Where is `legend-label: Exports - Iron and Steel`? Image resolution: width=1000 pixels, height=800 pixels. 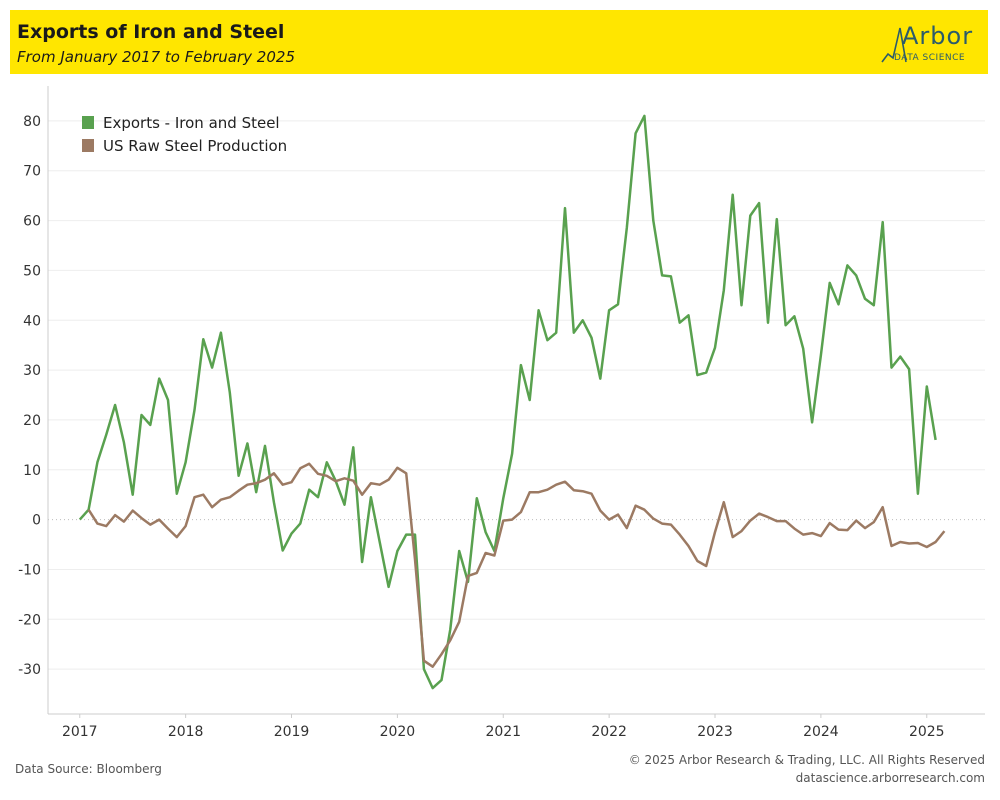 legend-label: Exports - Iron and Steel is located at coordinates (191, 123).